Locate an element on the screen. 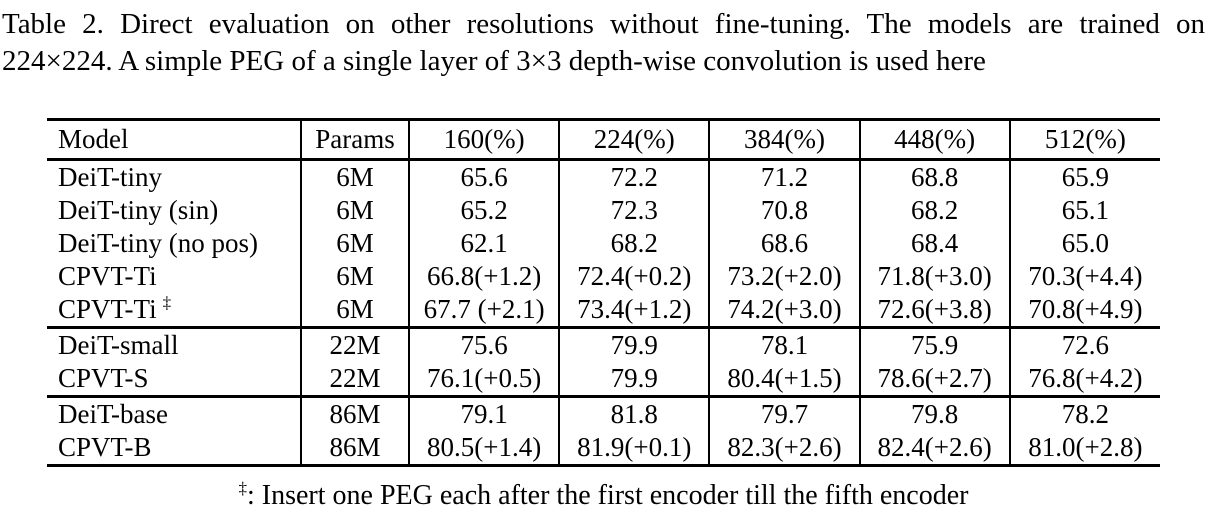 This screenshot has width=1205, height=518. value-cell: 65.2 is located at coordinates (483, 210).